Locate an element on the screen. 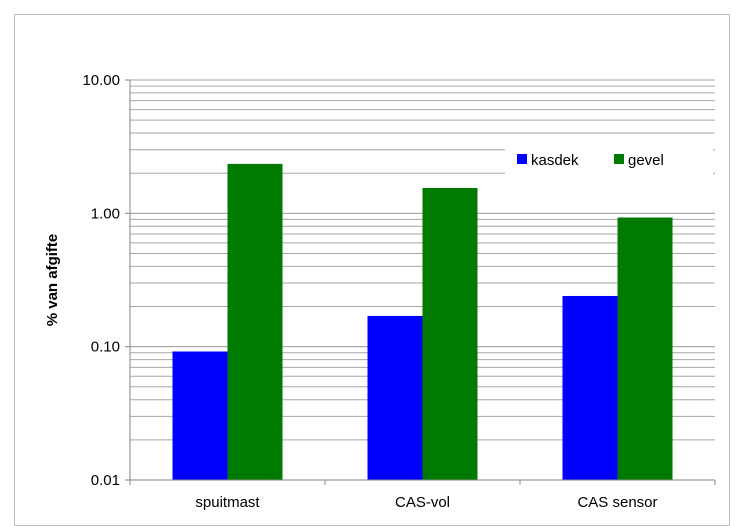 The height and width of the screenshot is (526, 745). bar-kasdek-spuitmast is located at coordinates (200, 415).